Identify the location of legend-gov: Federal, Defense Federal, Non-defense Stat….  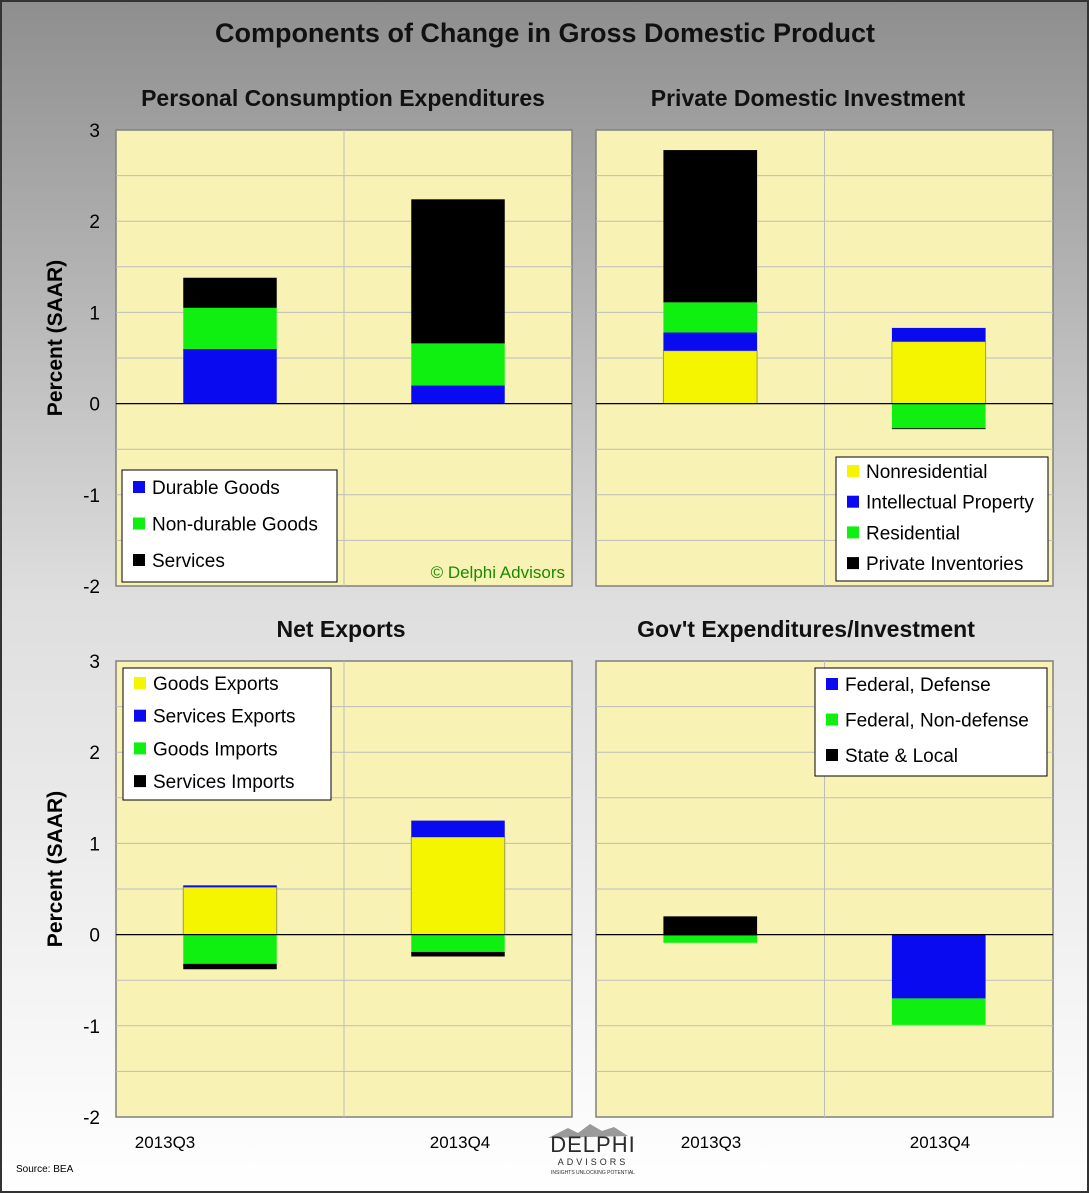
(931, 722).